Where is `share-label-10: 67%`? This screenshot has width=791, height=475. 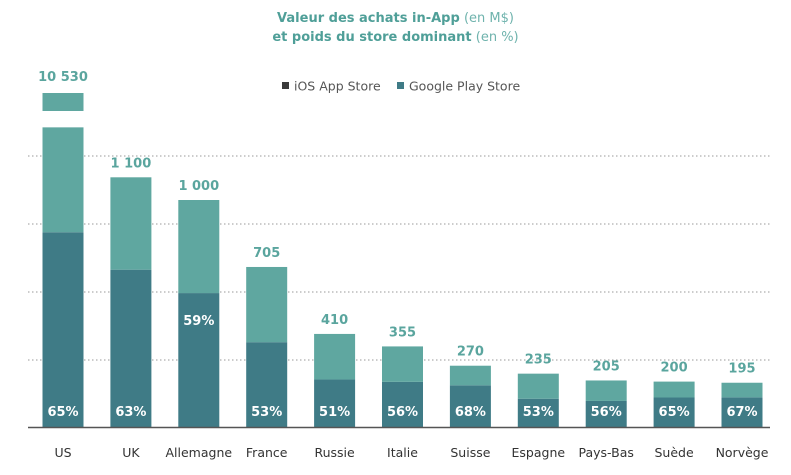 share-label-10: 67% is located at coordinates (741, 412).